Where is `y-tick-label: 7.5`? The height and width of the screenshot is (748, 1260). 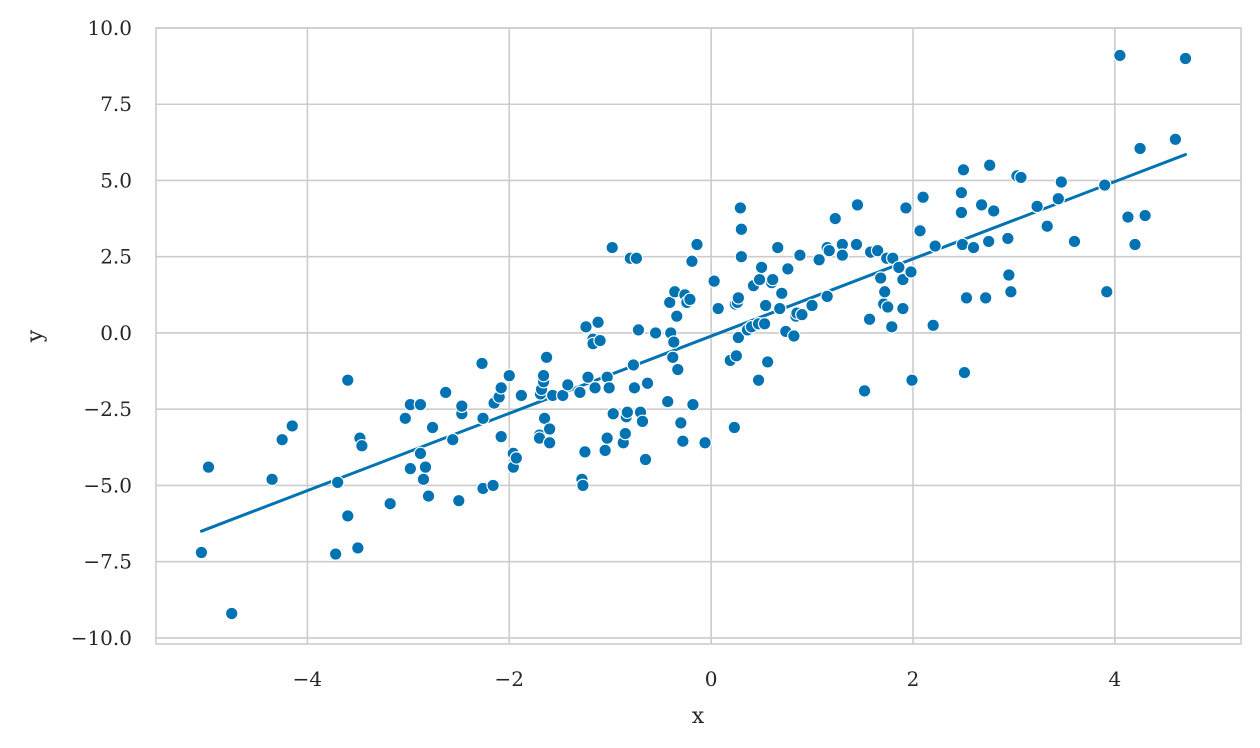 y-tick-label: 7.5 is located at coordinates (116, 104).